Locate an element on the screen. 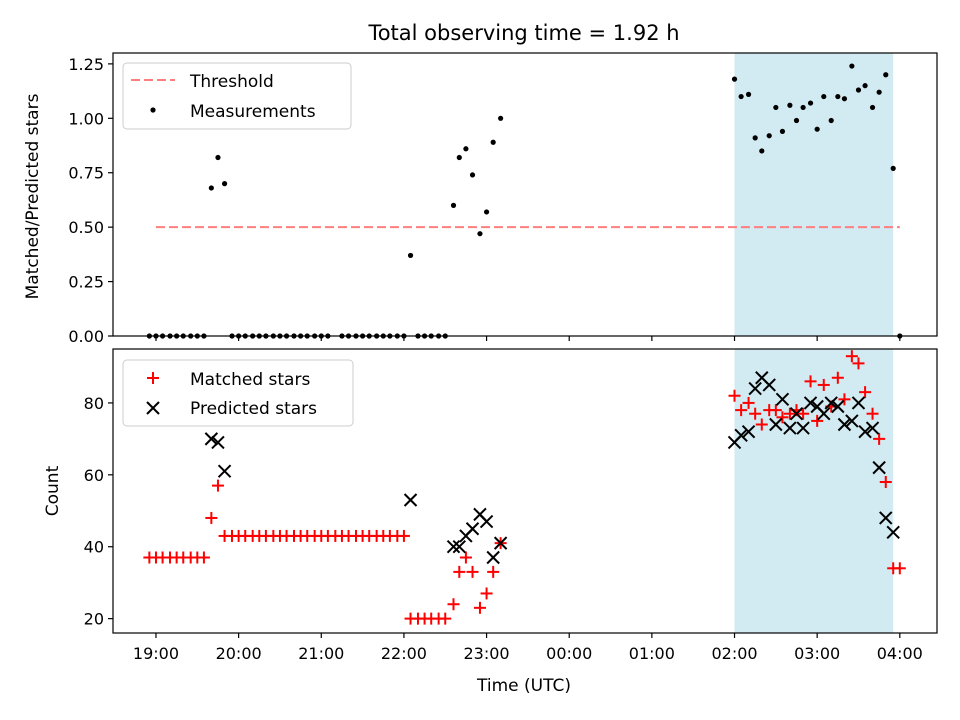 The image size is (960, 720). bottom-legend: Matched stars Predicted stars is located at coordinates (238, 393).